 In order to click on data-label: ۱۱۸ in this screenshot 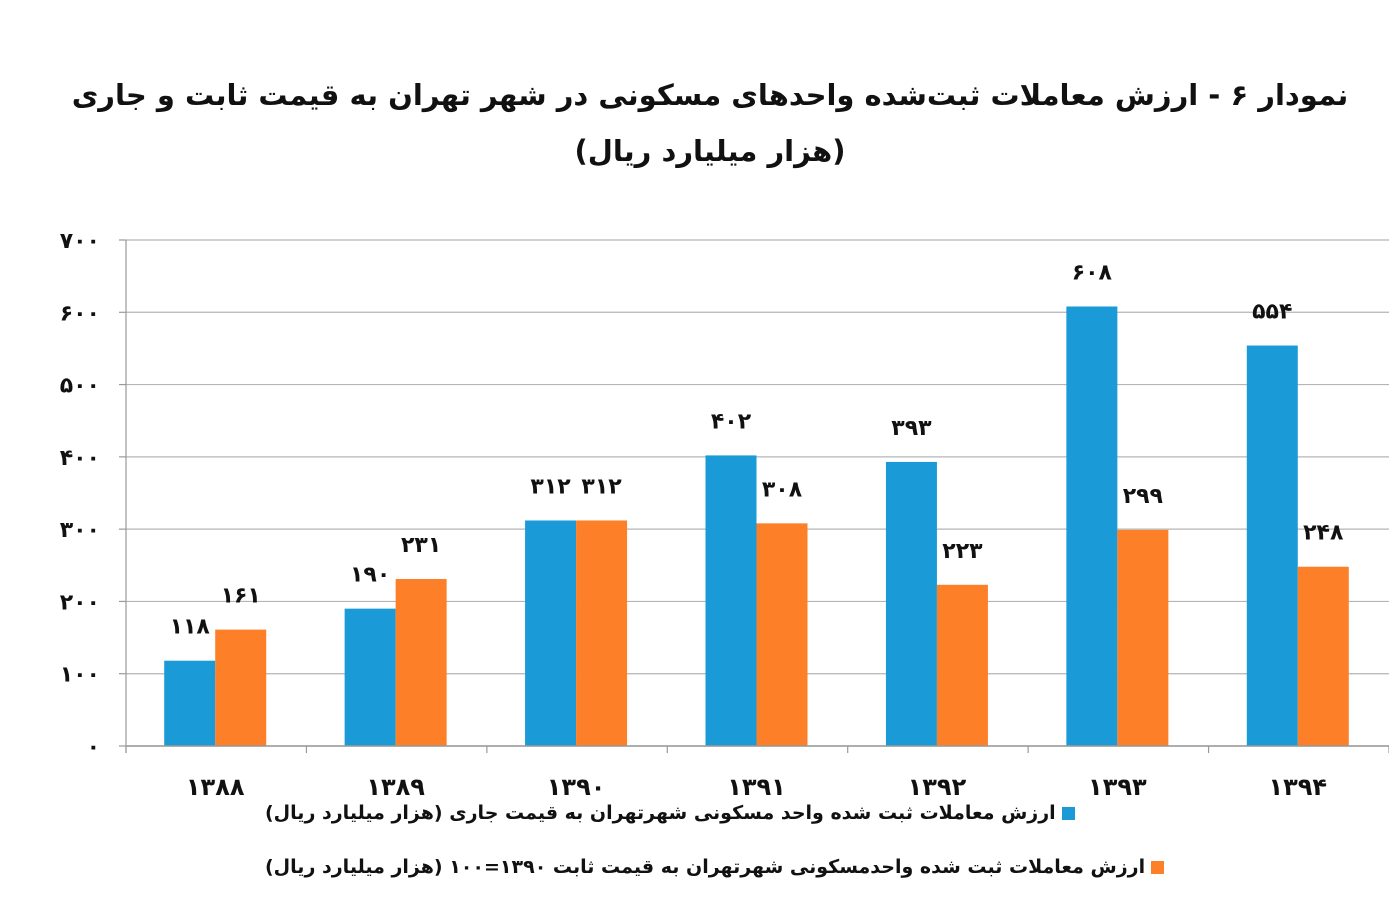, I will do `click(190, 627)`.